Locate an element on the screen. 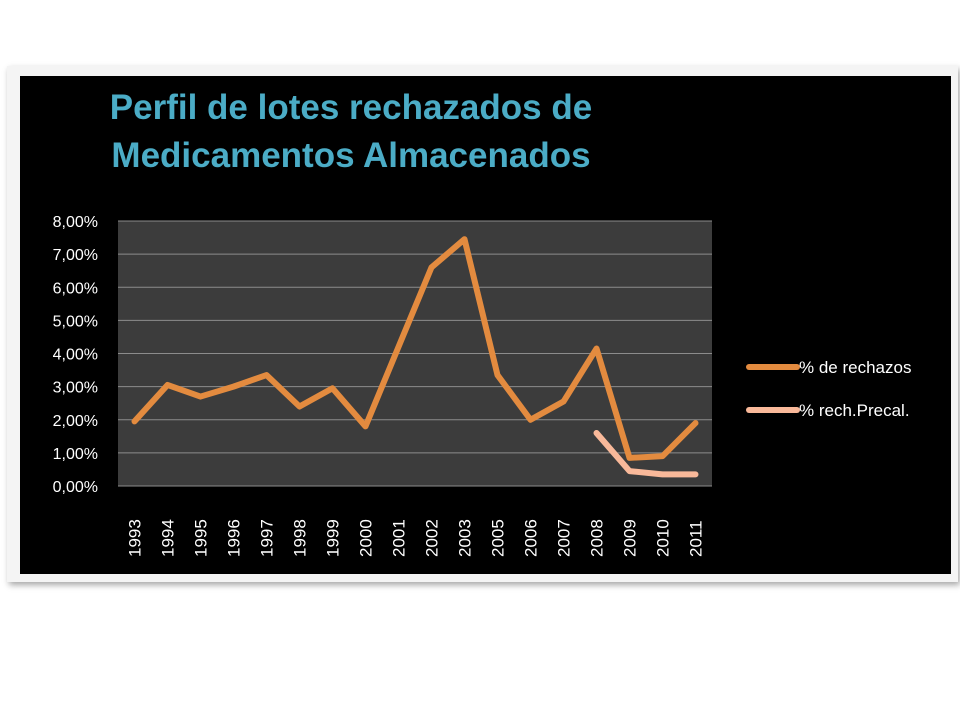 Image resolution: width=960 pixels, height=720 pixels. data-point-series-2-2010 is located at coordinates (662, 474).